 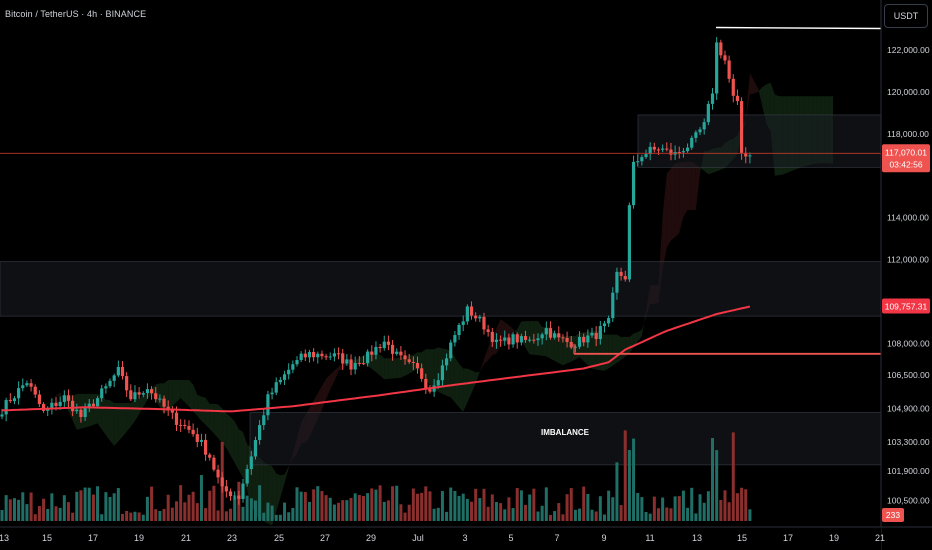 I want to click on time-axis-panel, so click(x=440, y=538).